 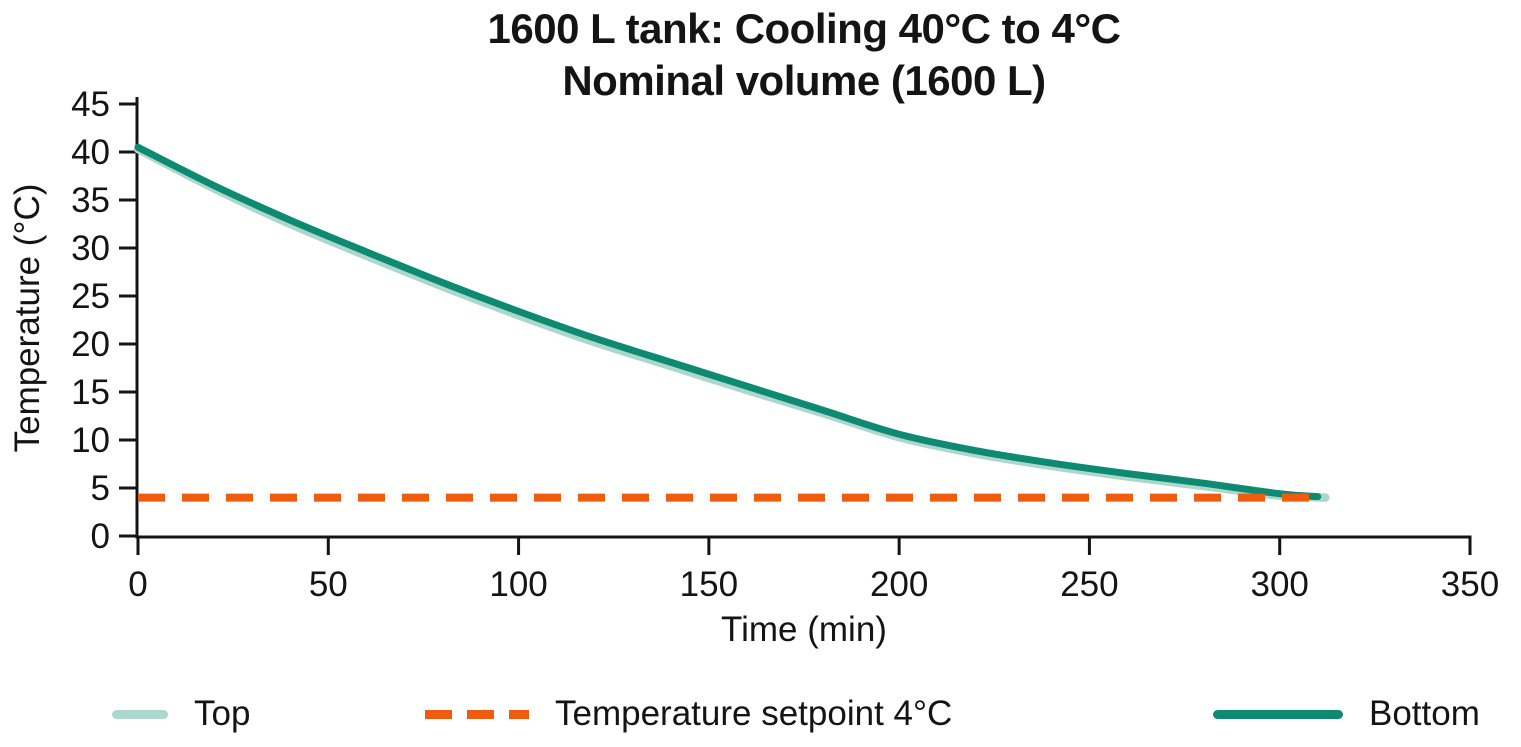 What do you see at coordinates (709, 584) in the screenshot?
I see `x-tick-label: 150` at bounding box center [709, 584].